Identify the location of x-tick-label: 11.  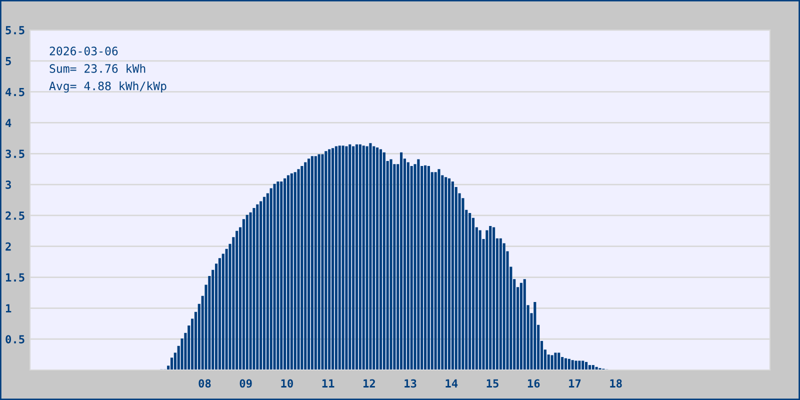
(328, 383).